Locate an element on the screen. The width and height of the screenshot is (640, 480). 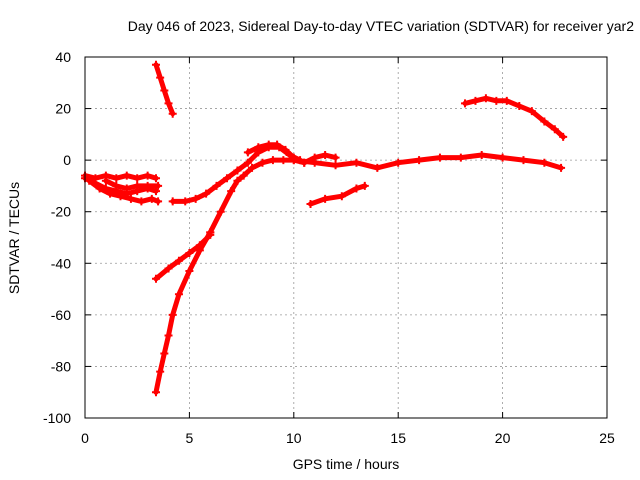
x-axis-label: GPS time / hours is located at coordinates (346, 464).